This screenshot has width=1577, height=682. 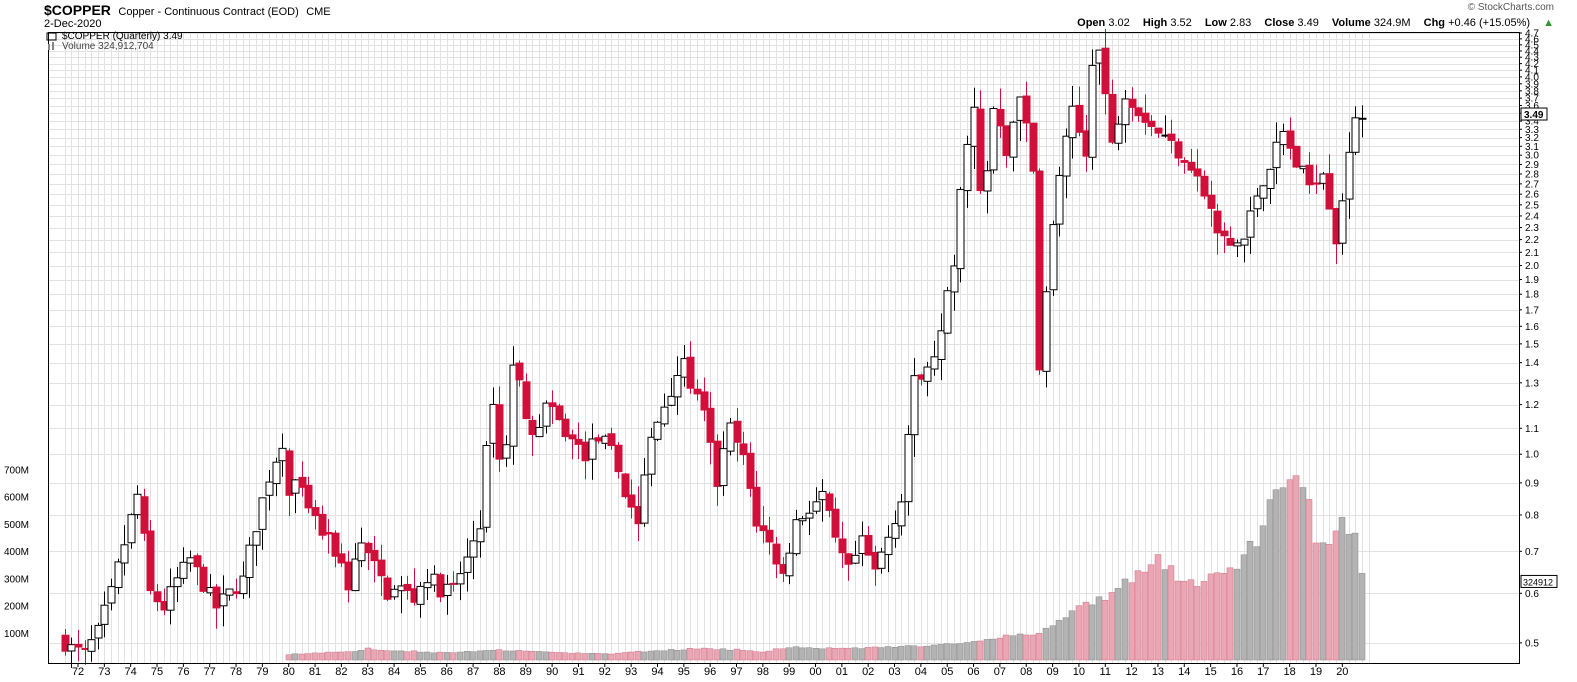 What do you see at coordinates (1510, 7) in the screenshot?
I see `brand: © StockCharts.com` at bounding box center [1510, 7].